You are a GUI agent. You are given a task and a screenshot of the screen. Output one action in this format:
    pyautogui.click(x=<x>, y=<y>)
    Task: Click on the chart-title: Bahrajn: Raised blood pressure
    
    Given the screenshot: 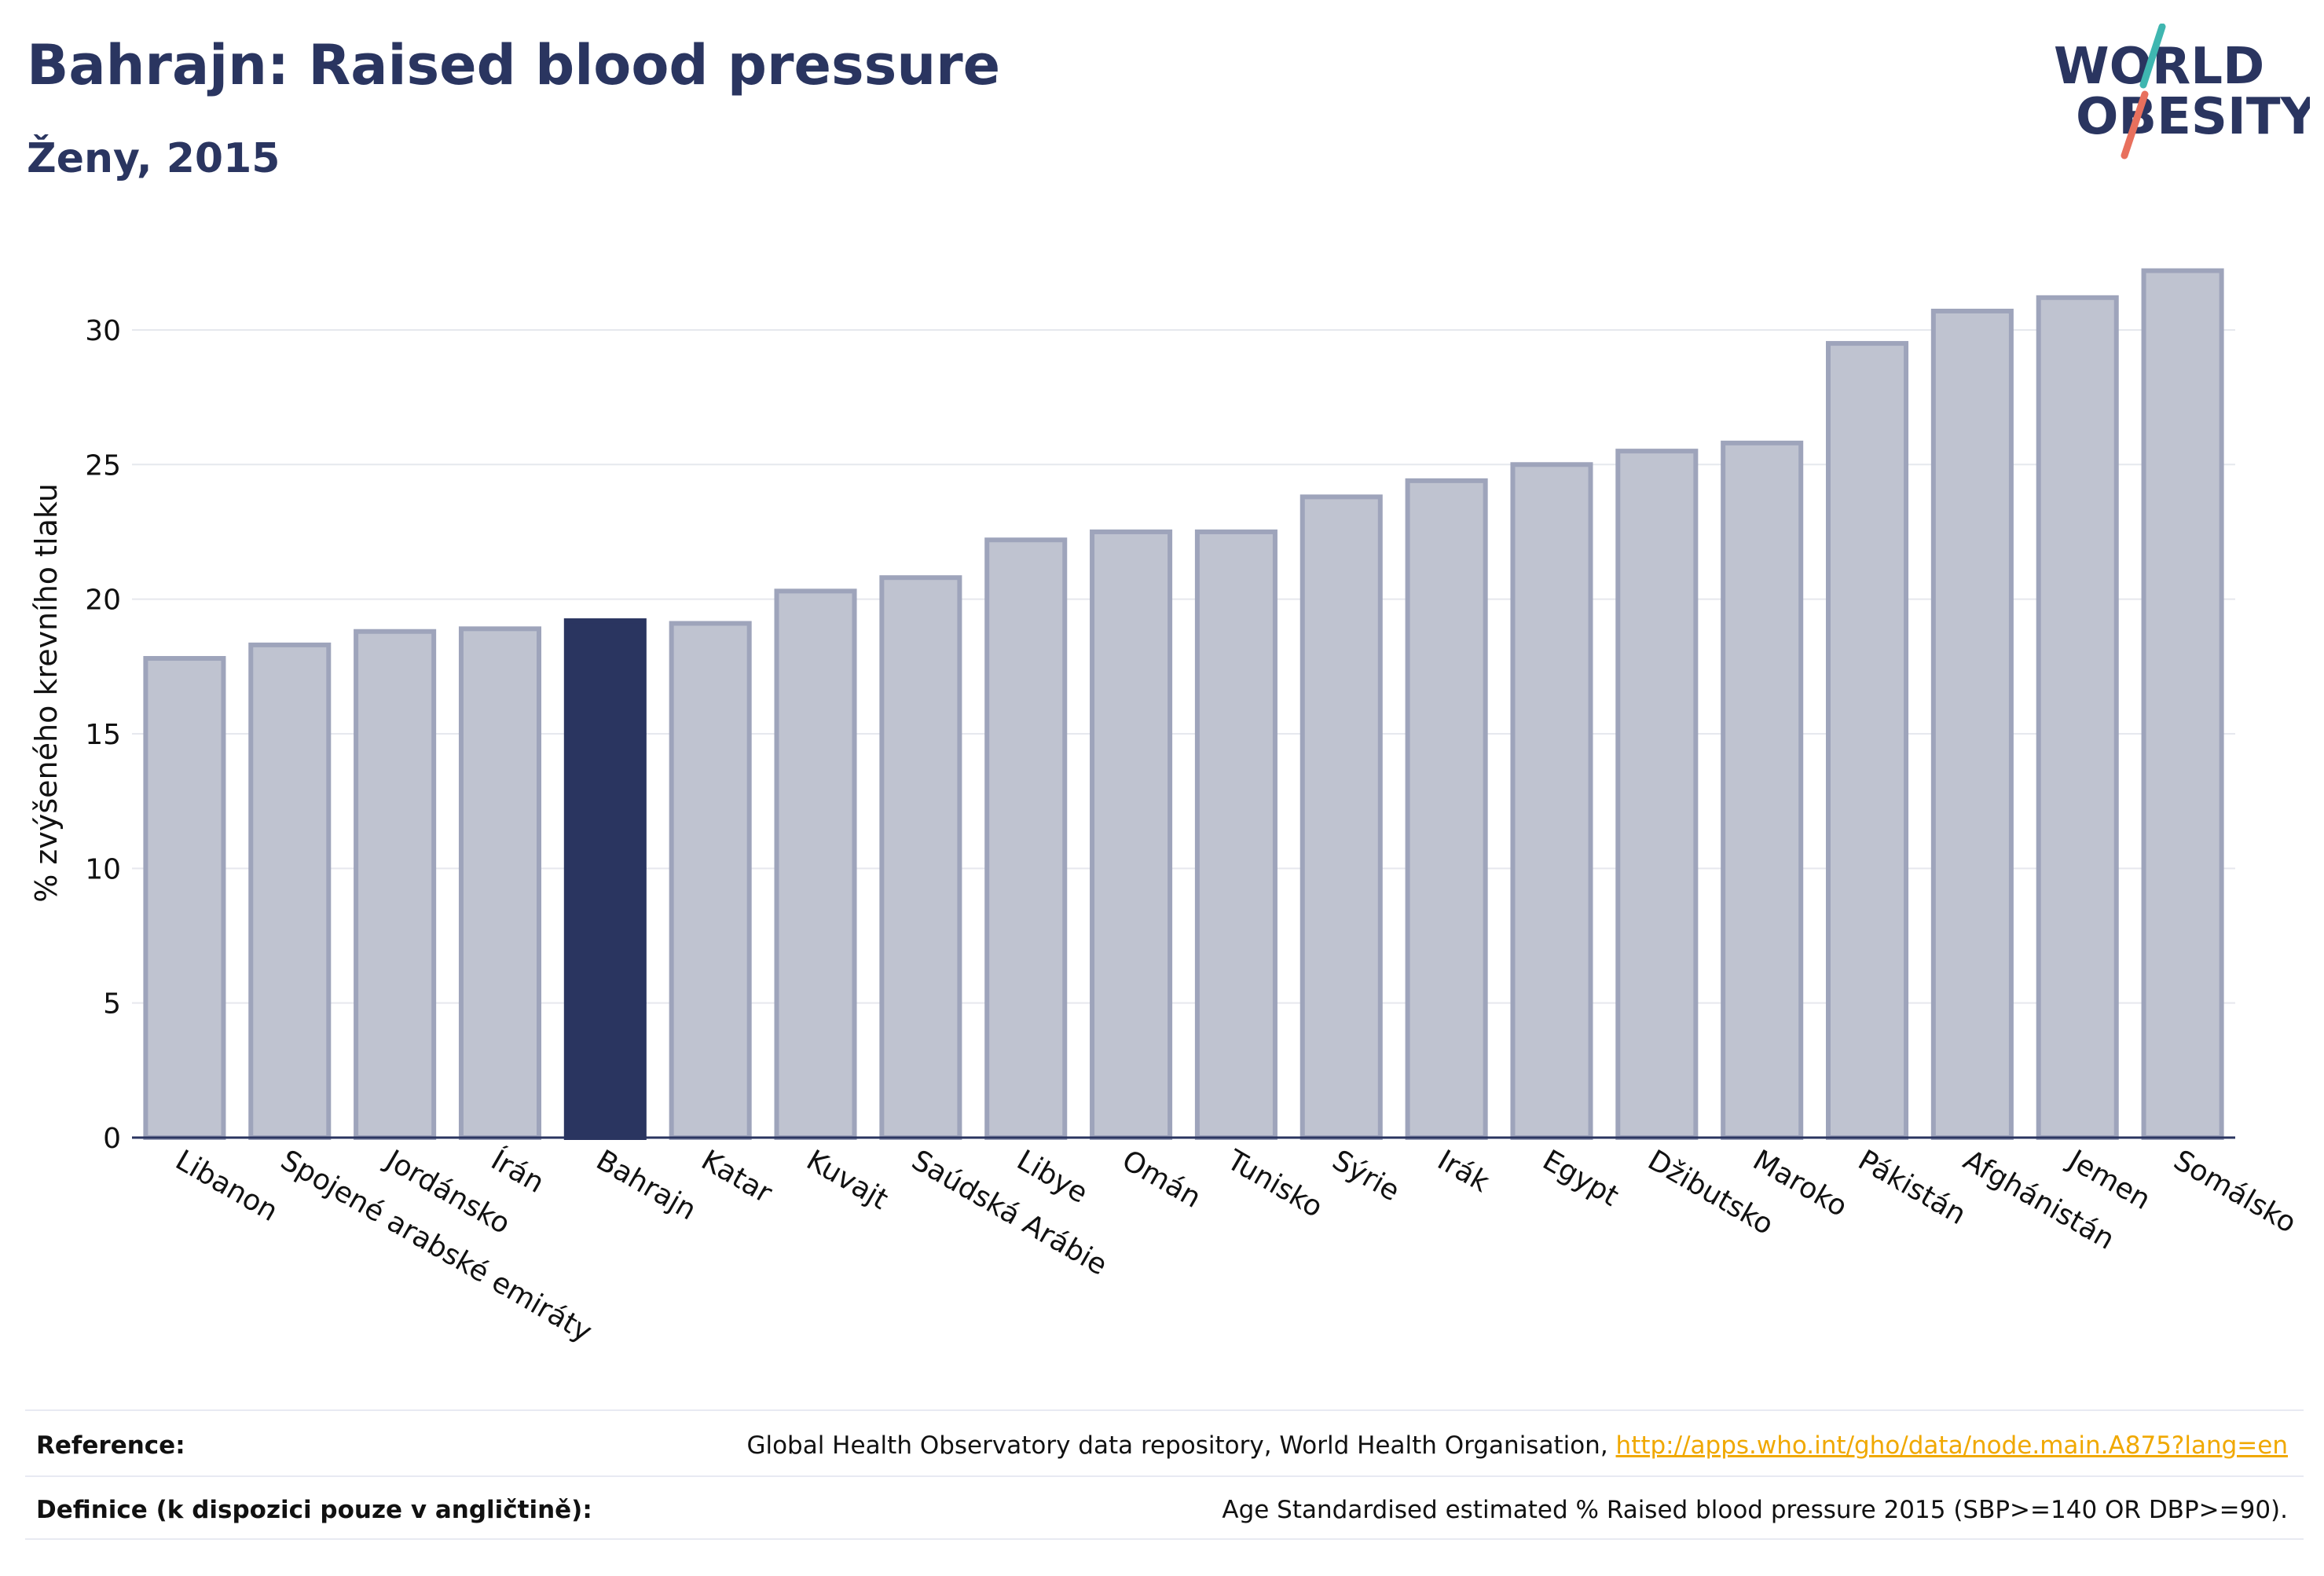 What is the action you would take?
    pyautogui.click(x=514, y=65)
    